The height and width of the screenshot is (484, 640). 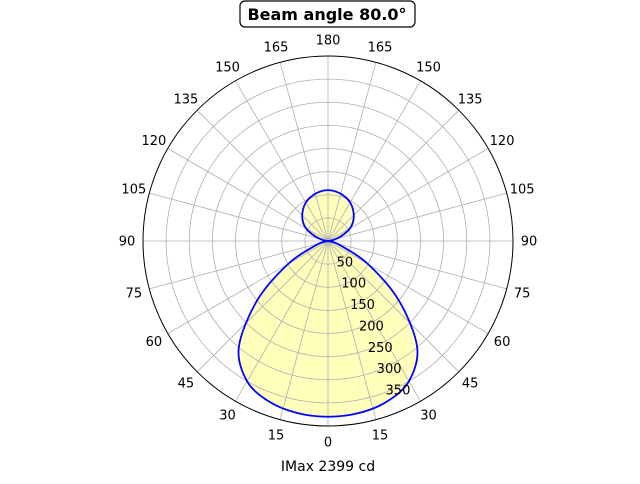 I want to click on curve-layer, so click(x=328, y=303).